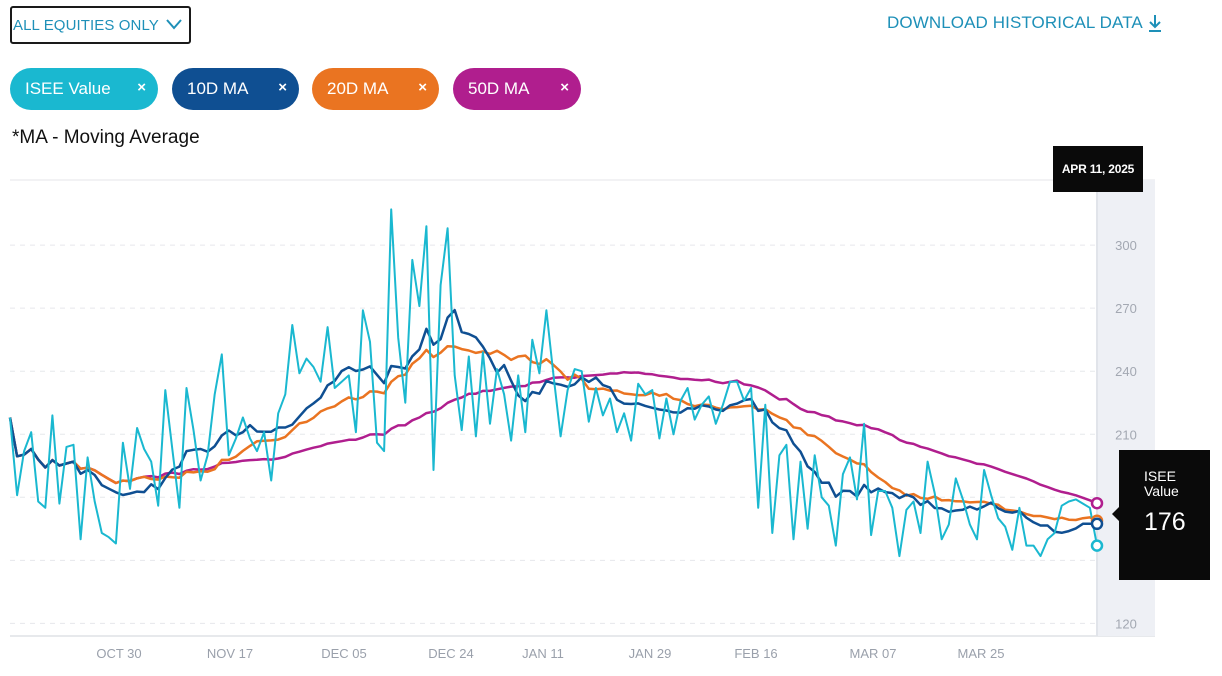 Image resolution: width=1222 pixels, height=676 pixels. Describe the element at coordinates (755, 653) in the screenshot. I see `x-tick-label: FEB 16` at that location.